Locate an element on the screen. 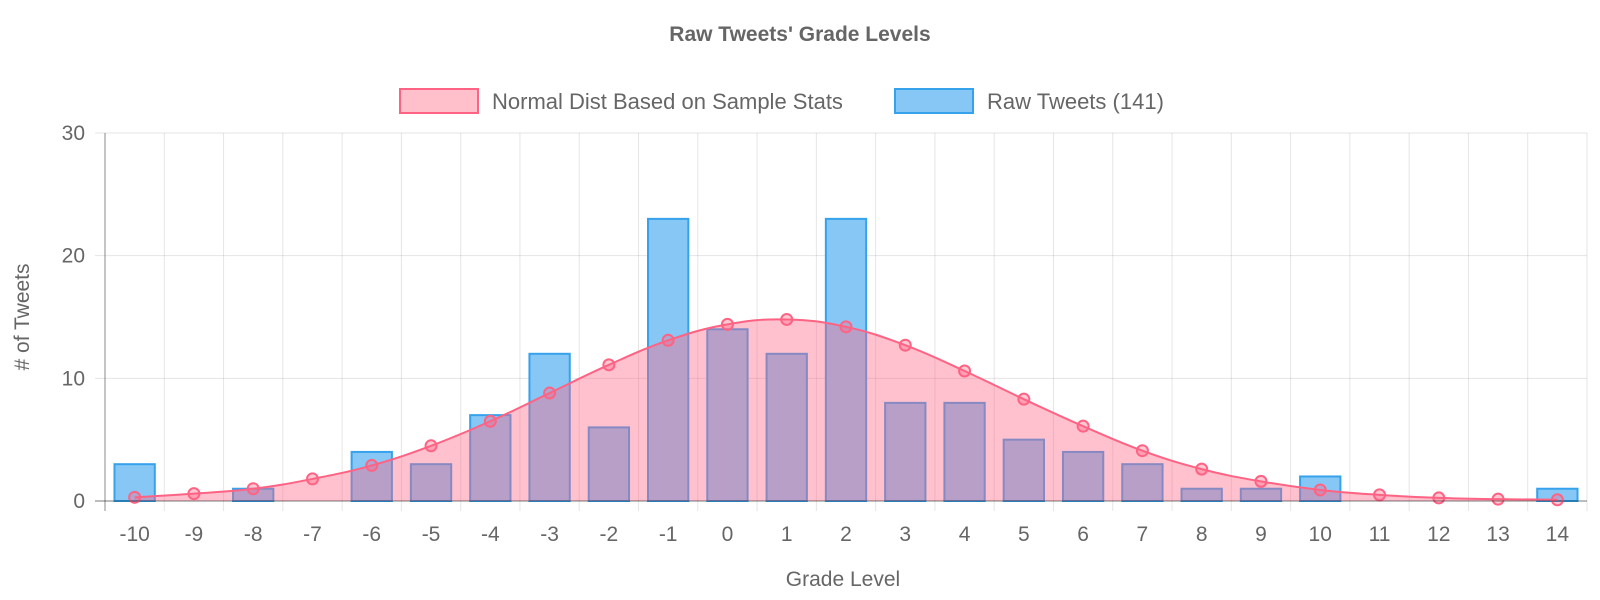 The height and width of the screenshot is (600, 1600). point-normal-dist--6 is located at coordinates (372, 465).